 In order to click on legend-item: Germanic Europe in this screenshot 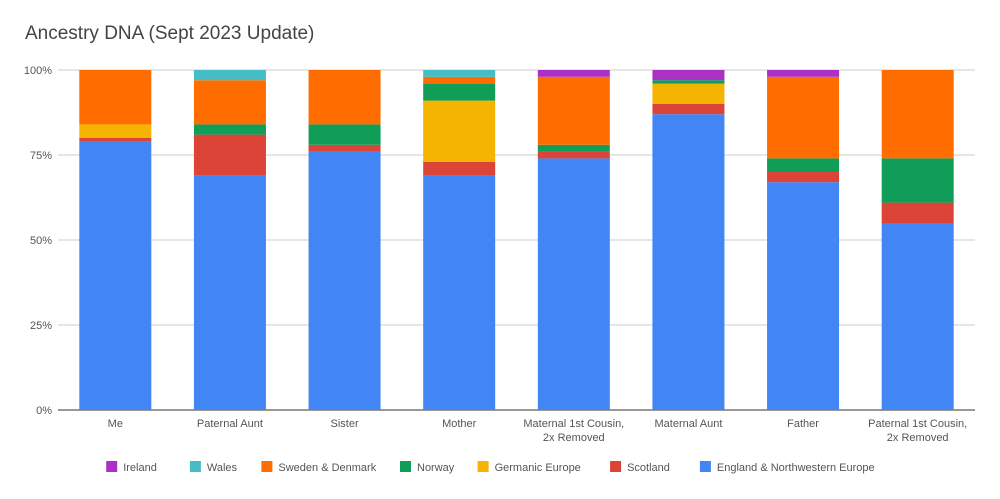, I will do `click(529, 467)`.